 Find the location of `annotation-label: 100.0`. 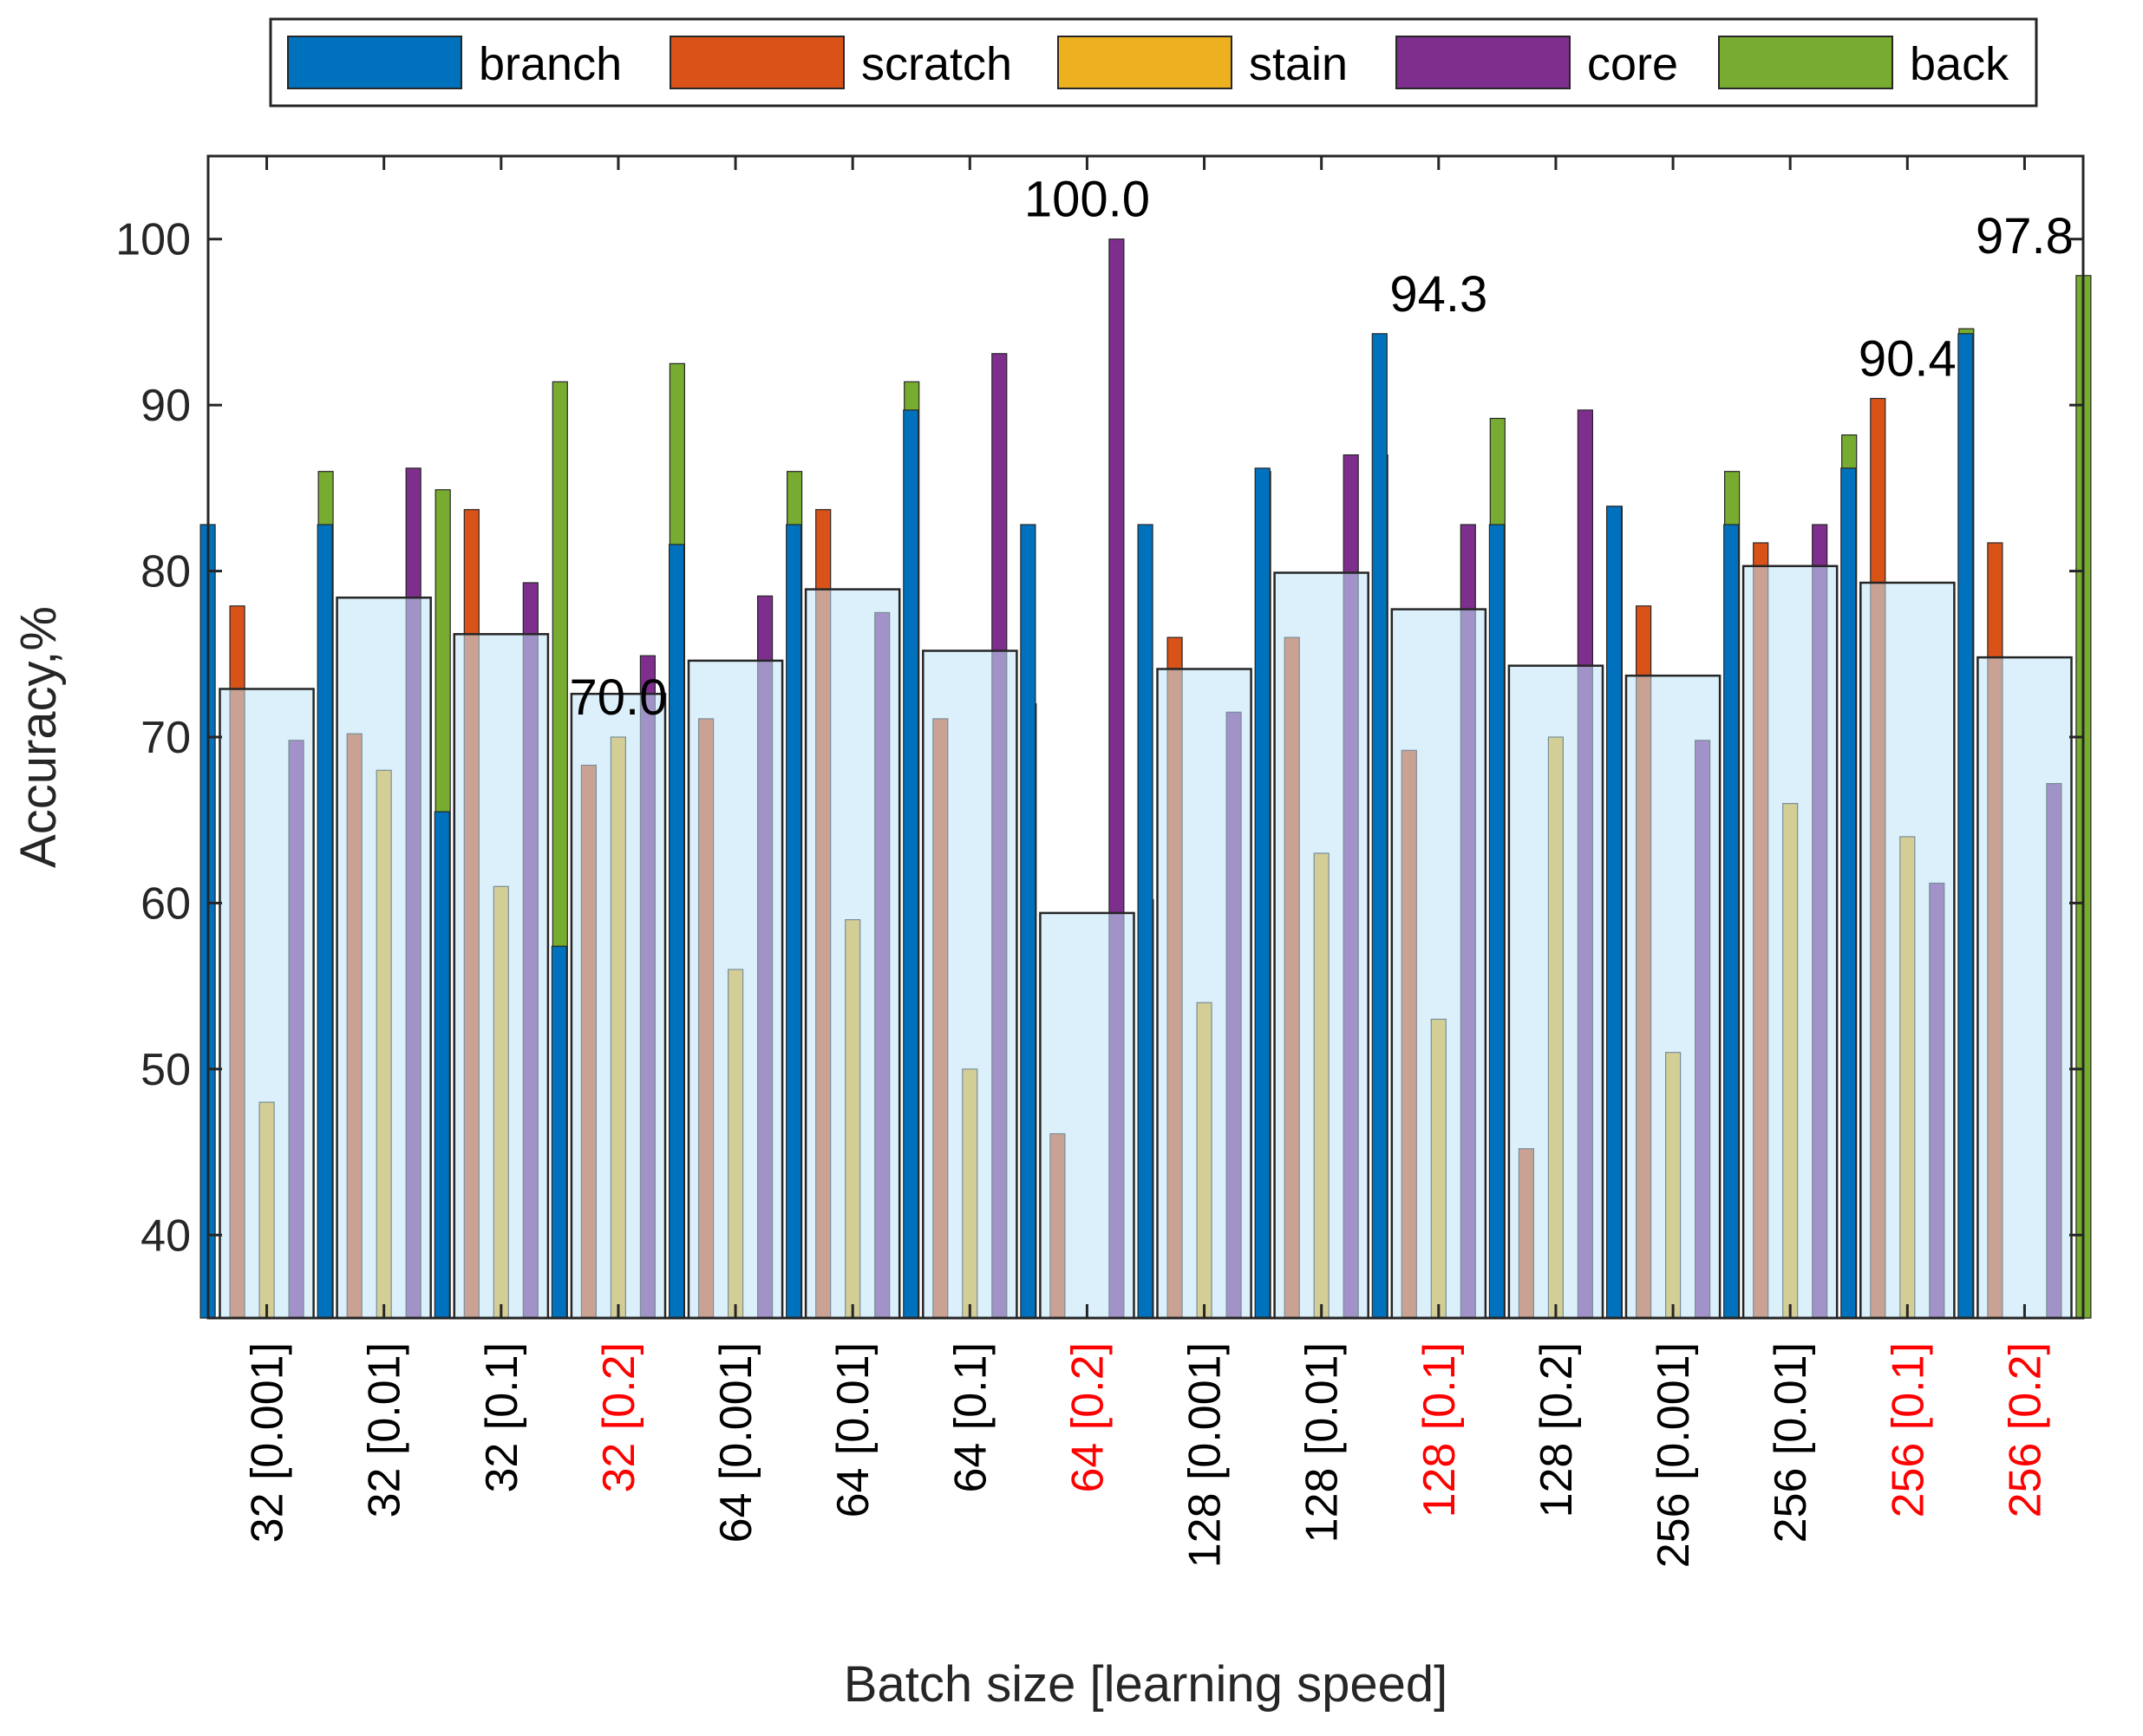

annotation-label: 100.0 is located at coordinates (1087, 200).